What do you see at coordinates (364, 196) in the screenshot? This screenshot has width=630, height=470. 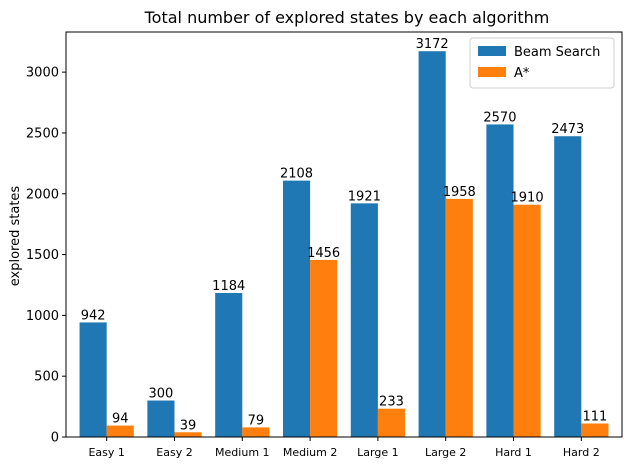 I see `data-label-beam-search: 1921` at bounding box center [364, 196].